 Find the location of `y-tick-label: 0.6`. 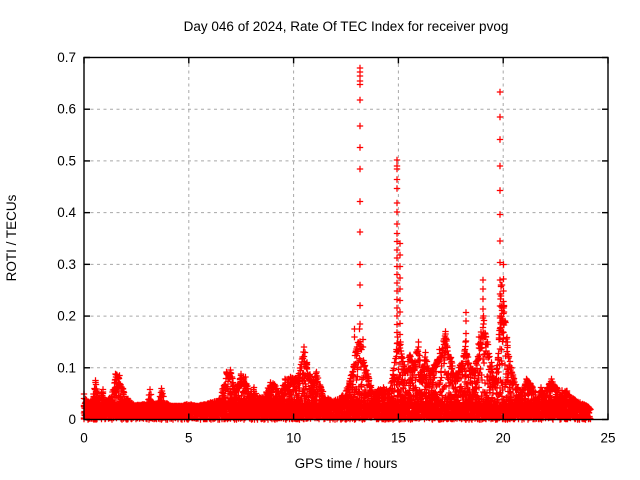

y-tick-label: 0.6 is located at coordinates (66, 109).